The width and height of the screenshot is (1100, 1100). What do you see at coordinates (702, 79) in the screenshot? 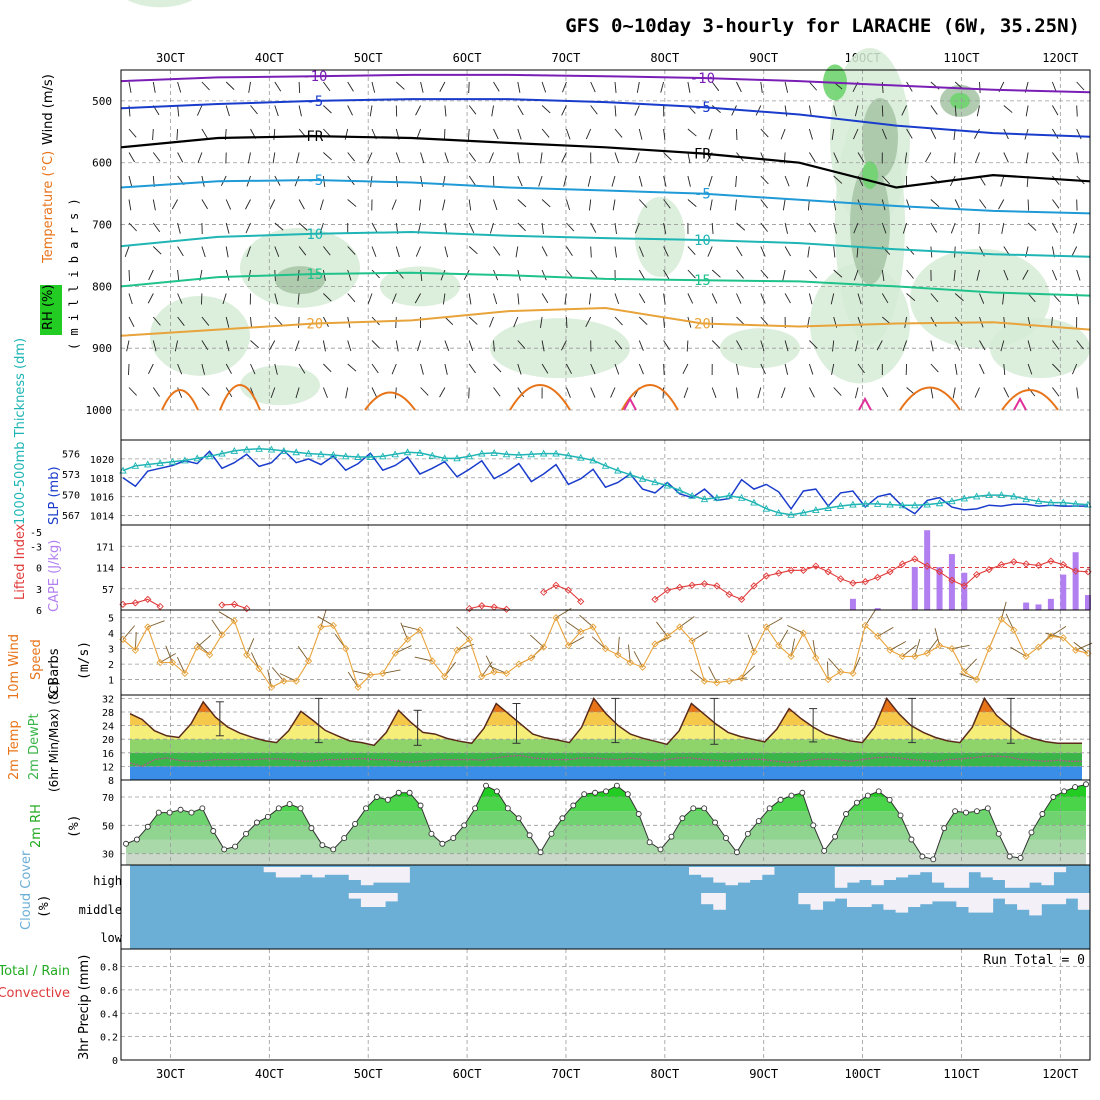
I see `isotherm-label: -10` at bounding box center [702, 79].